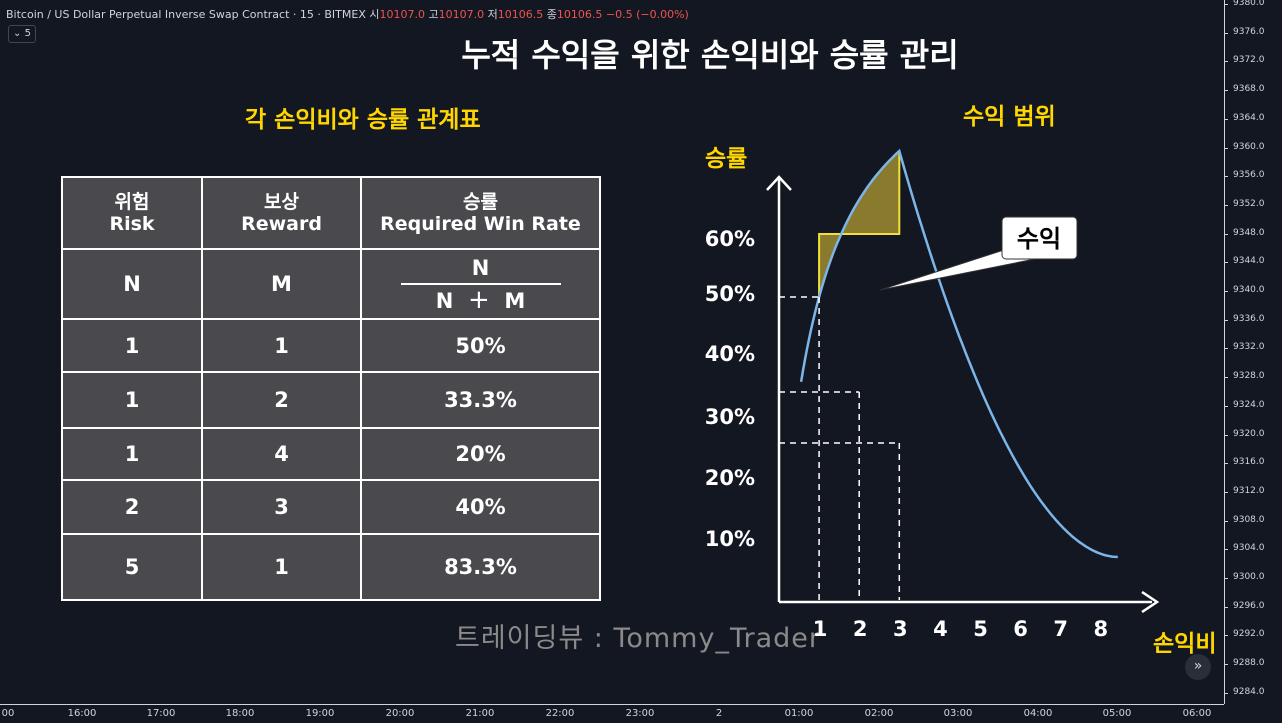  Describe the element at coordinates (1249, 31) in the screenshot. I see `price-label: 9376.0` at that location.